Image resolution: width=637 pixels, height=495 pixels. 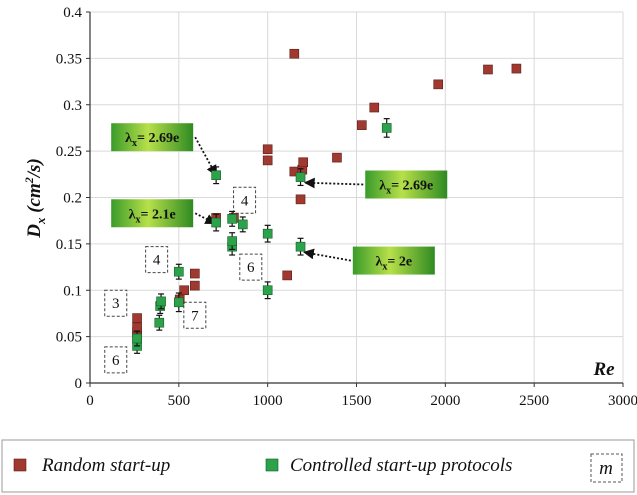 What do you see at coordinates (72, 291) in the screenshot?
I see `y-tick-label: 0.1` at bounding box center [72, 291].